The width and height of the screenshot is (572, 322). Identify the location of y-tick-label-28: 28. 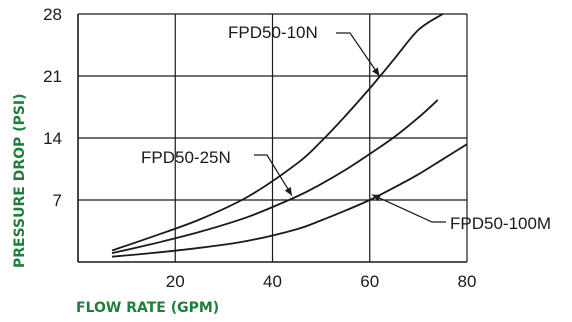
(52, 14).